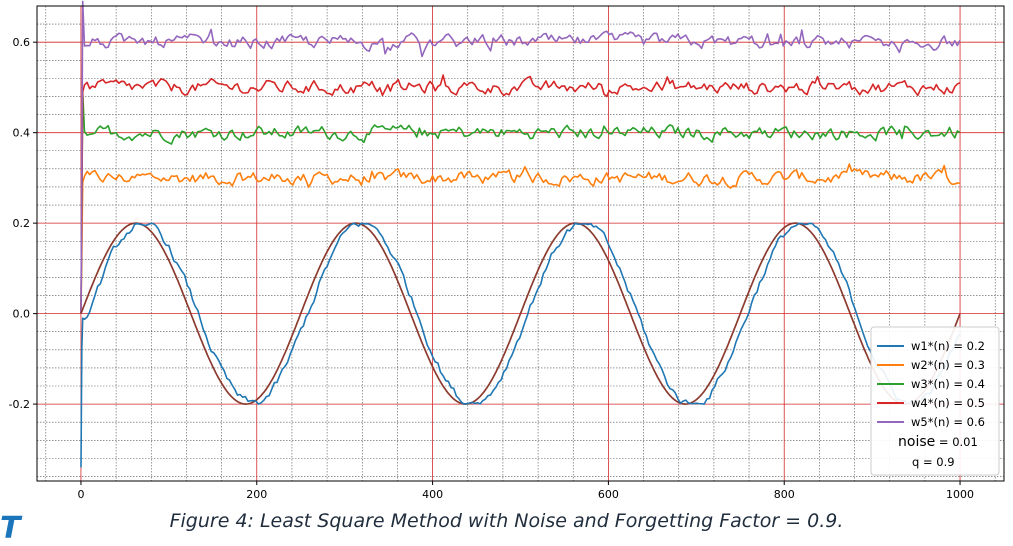  Describe the element at coordinates (22, 133) in the screenshot. I see `y-tick-label: 0.4` at that location.